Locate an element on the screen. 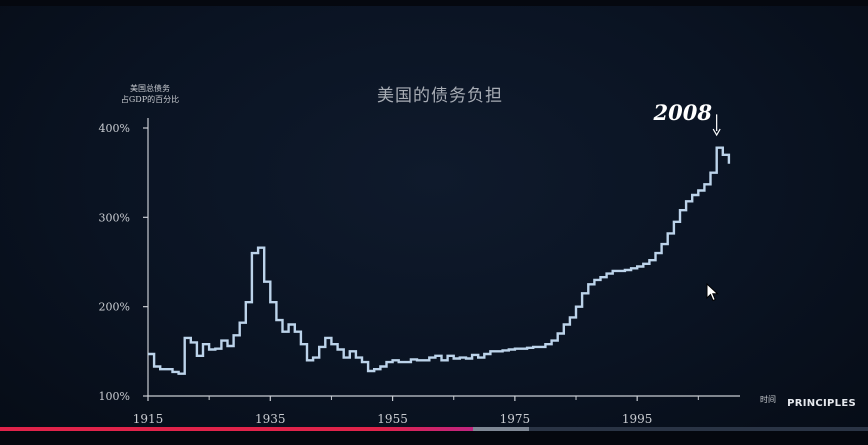 The image size is (868, 445). x-tick-label: 1915 is located at coordinates (148, 419).